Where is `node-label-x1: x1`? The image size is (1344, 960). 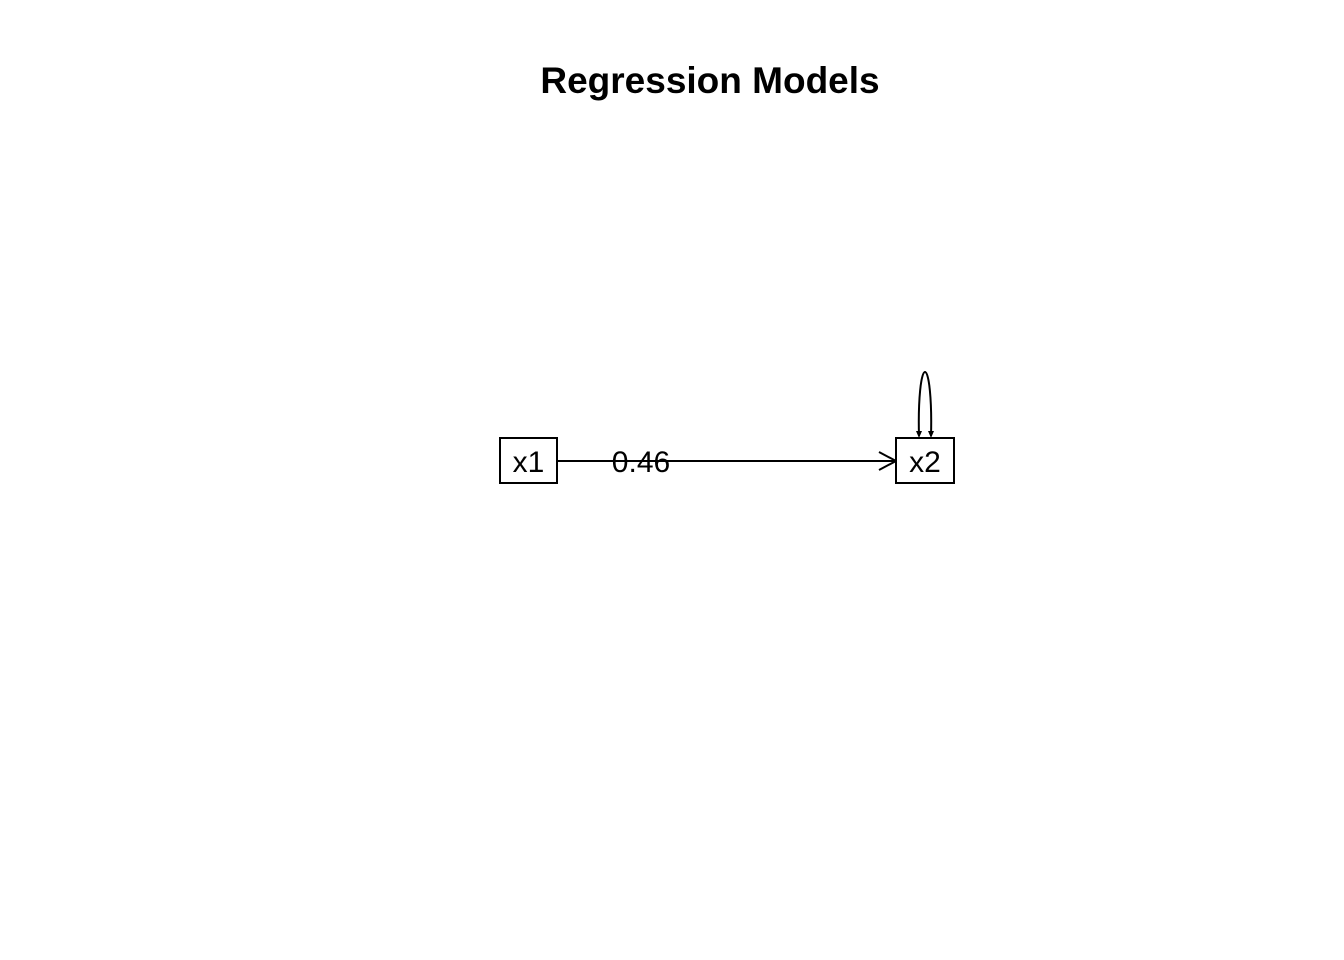
node-label-x1: x1 is located at coordinates (529, 462).